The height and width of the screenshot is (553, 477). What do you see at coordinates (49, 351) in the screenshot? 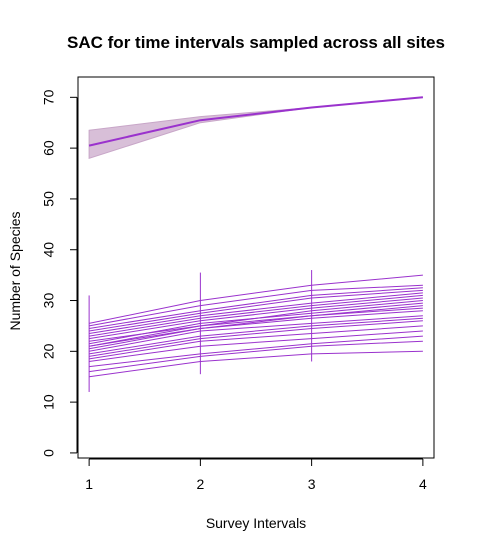
I see `y-tick-label: 20` at bounding box center [49, 351].